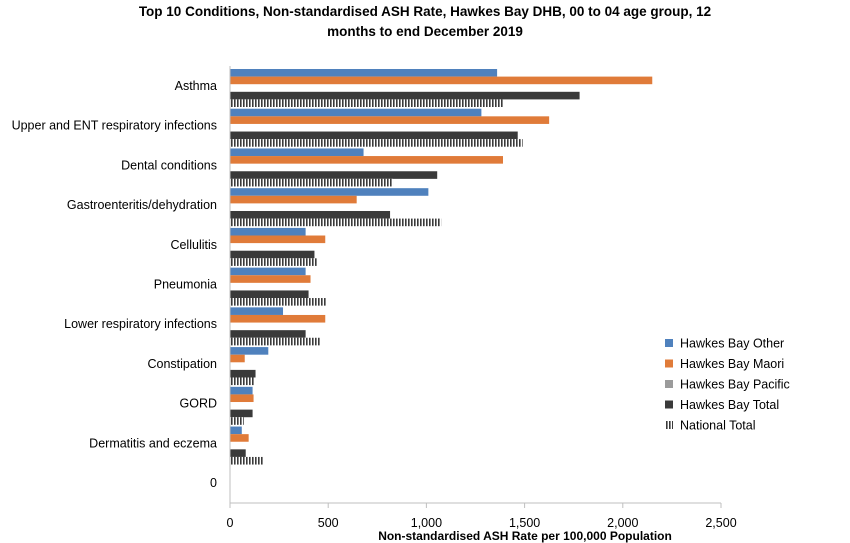 The height and width of the screenshot is (543, 850). Describe the element at coordinates (622, 523) in the screenshot. I see `x-tick-label: 2,000` at that location.